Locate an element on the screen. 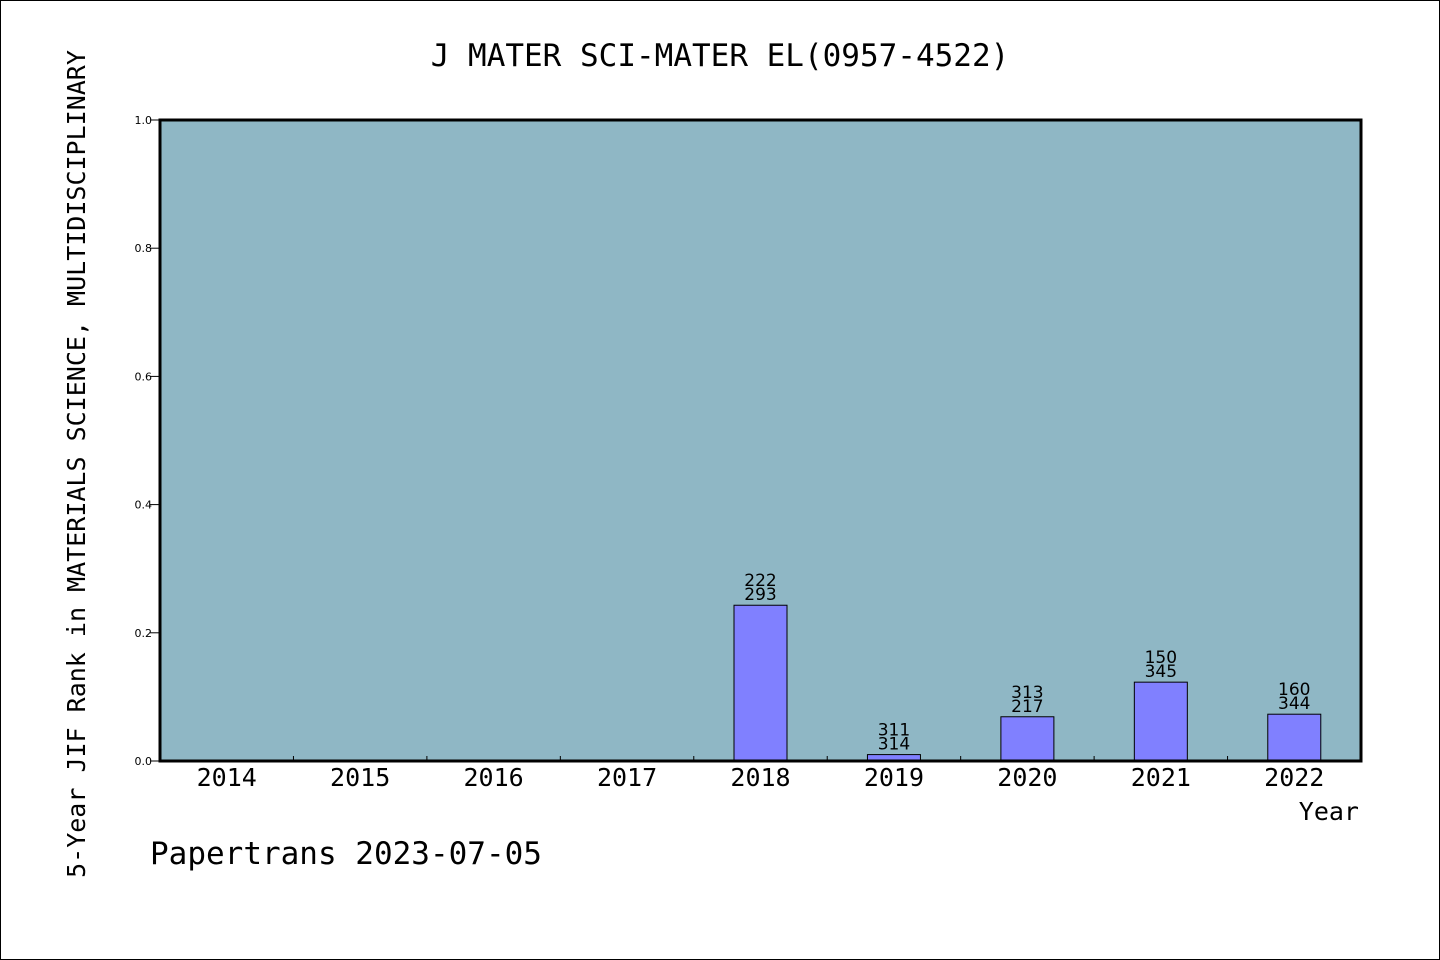  bar-2018 is located at coordinates (760, 683).